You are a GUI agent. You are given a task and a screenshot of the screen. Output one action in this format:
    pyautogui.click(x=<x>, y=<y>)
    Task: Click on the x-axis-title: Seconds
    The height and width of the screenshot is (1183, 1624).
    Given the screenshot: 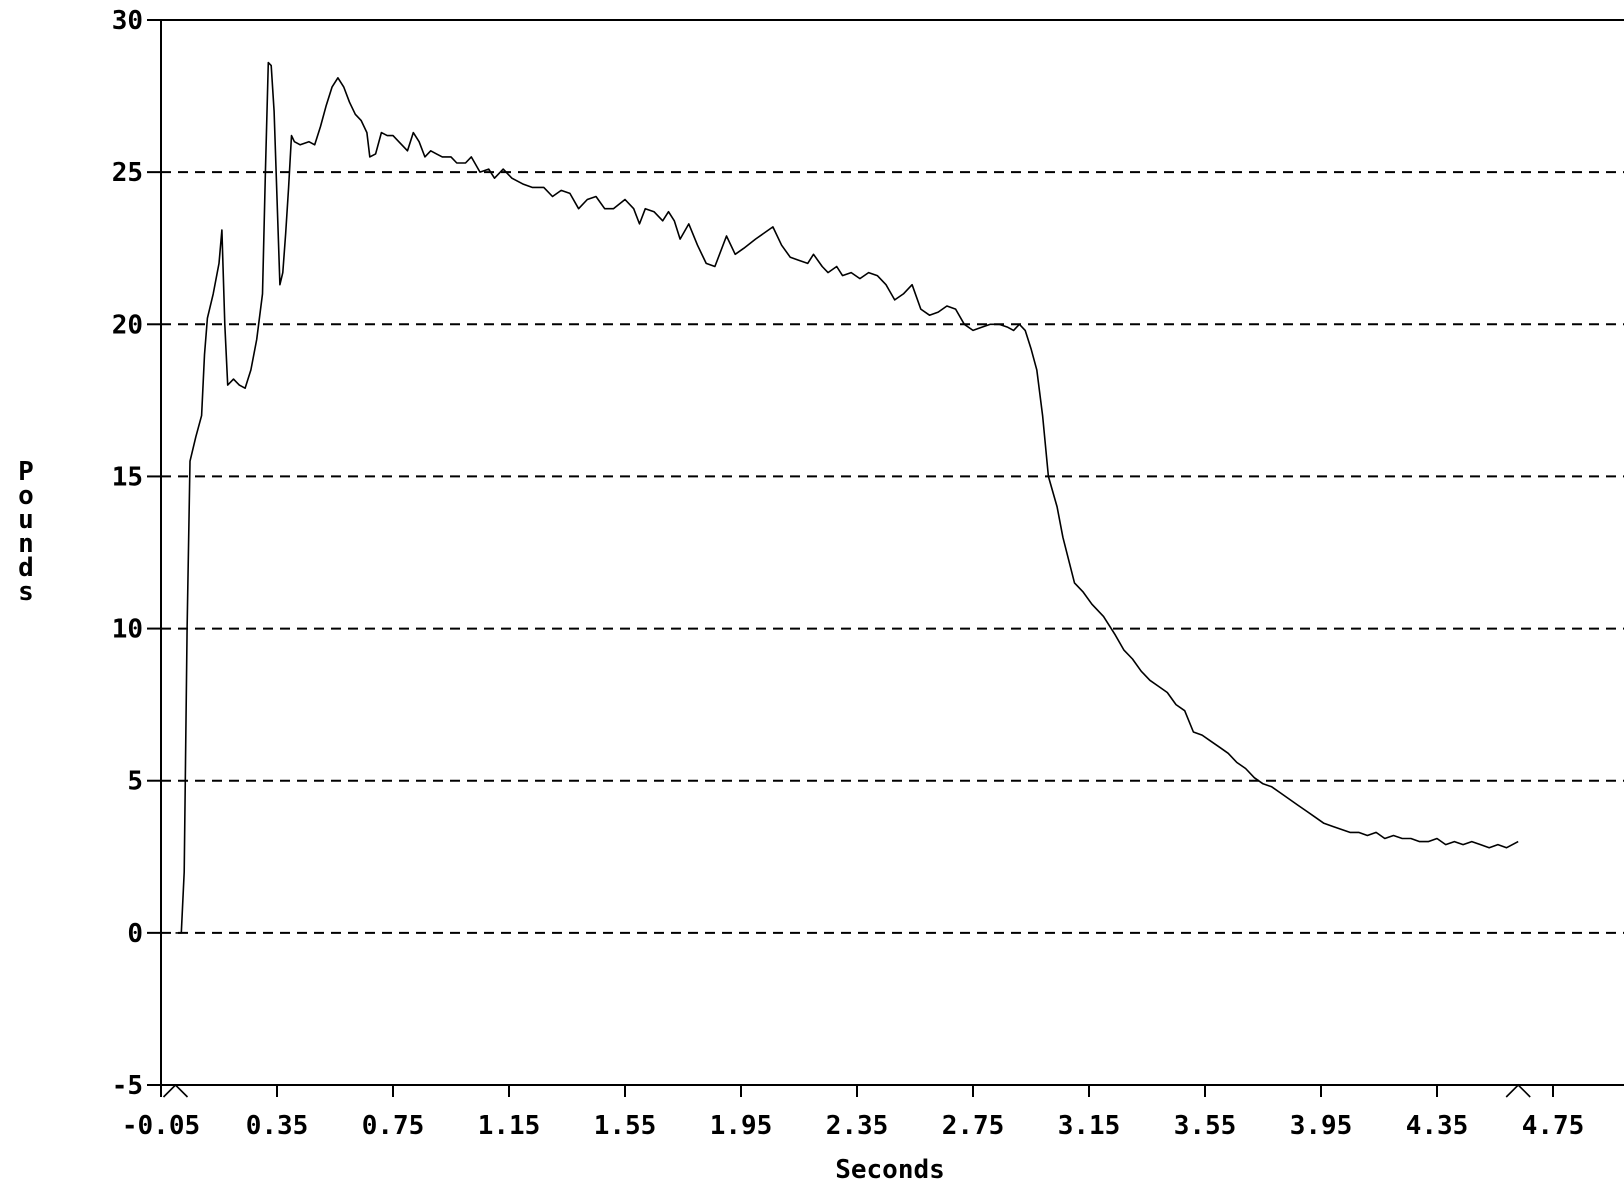 What is the action you would take?
    pyautogui.click(x=890, y=1169)
    